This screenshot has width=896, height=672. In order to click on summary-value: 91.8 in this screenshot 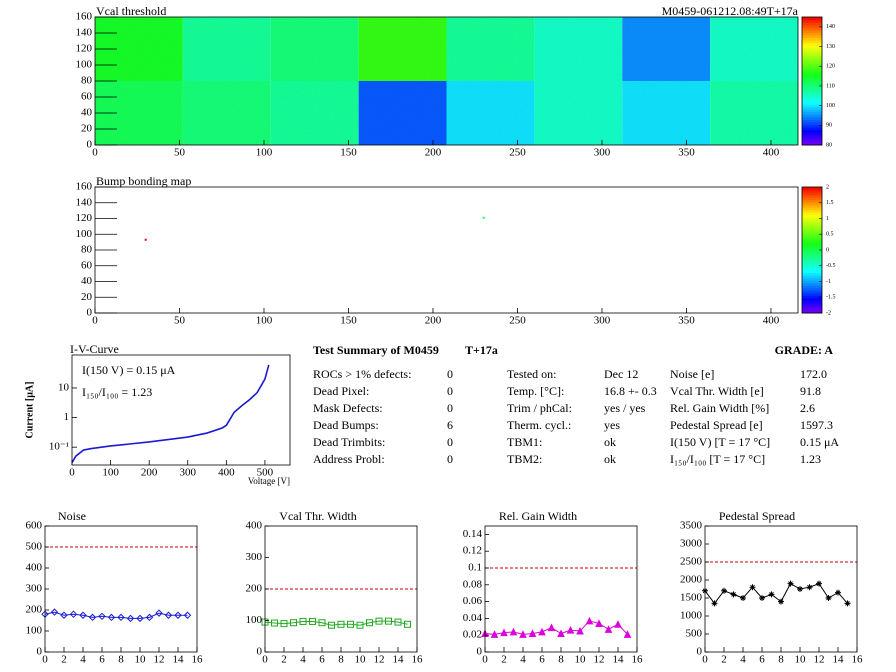, I will do `click(810, 391)`.